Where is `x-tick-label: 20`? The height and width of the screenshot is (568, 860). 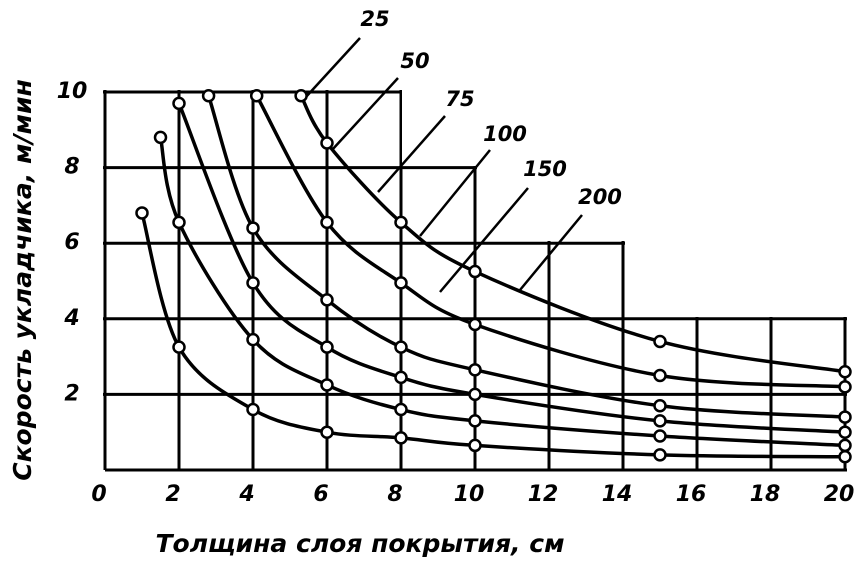
x-tick-label: 20 is located at coordinates (839, 494).